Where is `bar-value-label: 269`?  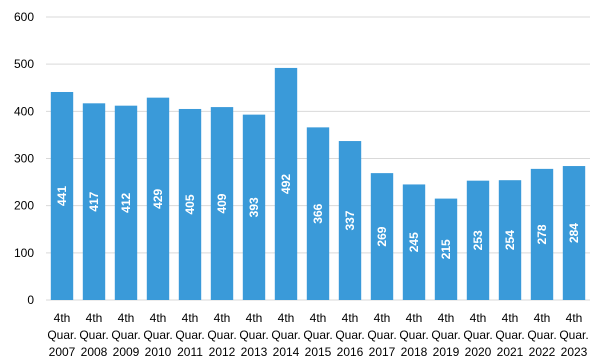
bar-value-label: 269 is located at coordinates (382, 236).